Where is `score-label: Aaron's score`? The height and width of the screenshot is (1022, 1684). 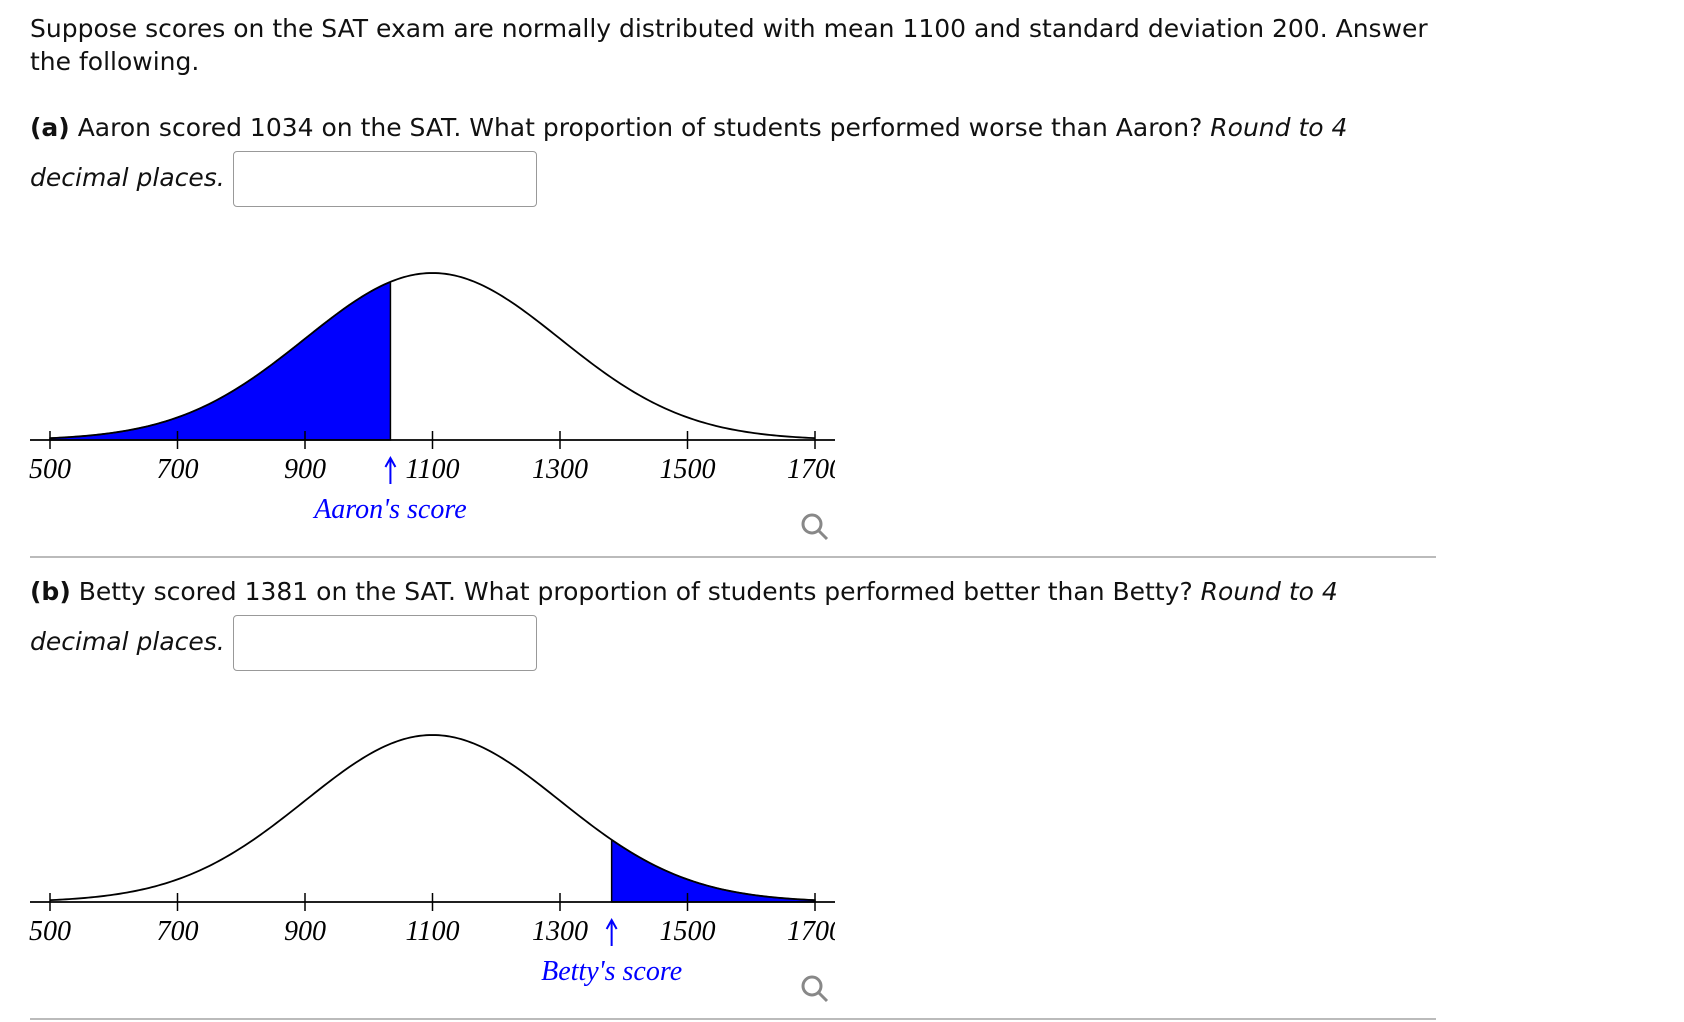 score-label: Aaron's score is located at coordinates (389, 509).